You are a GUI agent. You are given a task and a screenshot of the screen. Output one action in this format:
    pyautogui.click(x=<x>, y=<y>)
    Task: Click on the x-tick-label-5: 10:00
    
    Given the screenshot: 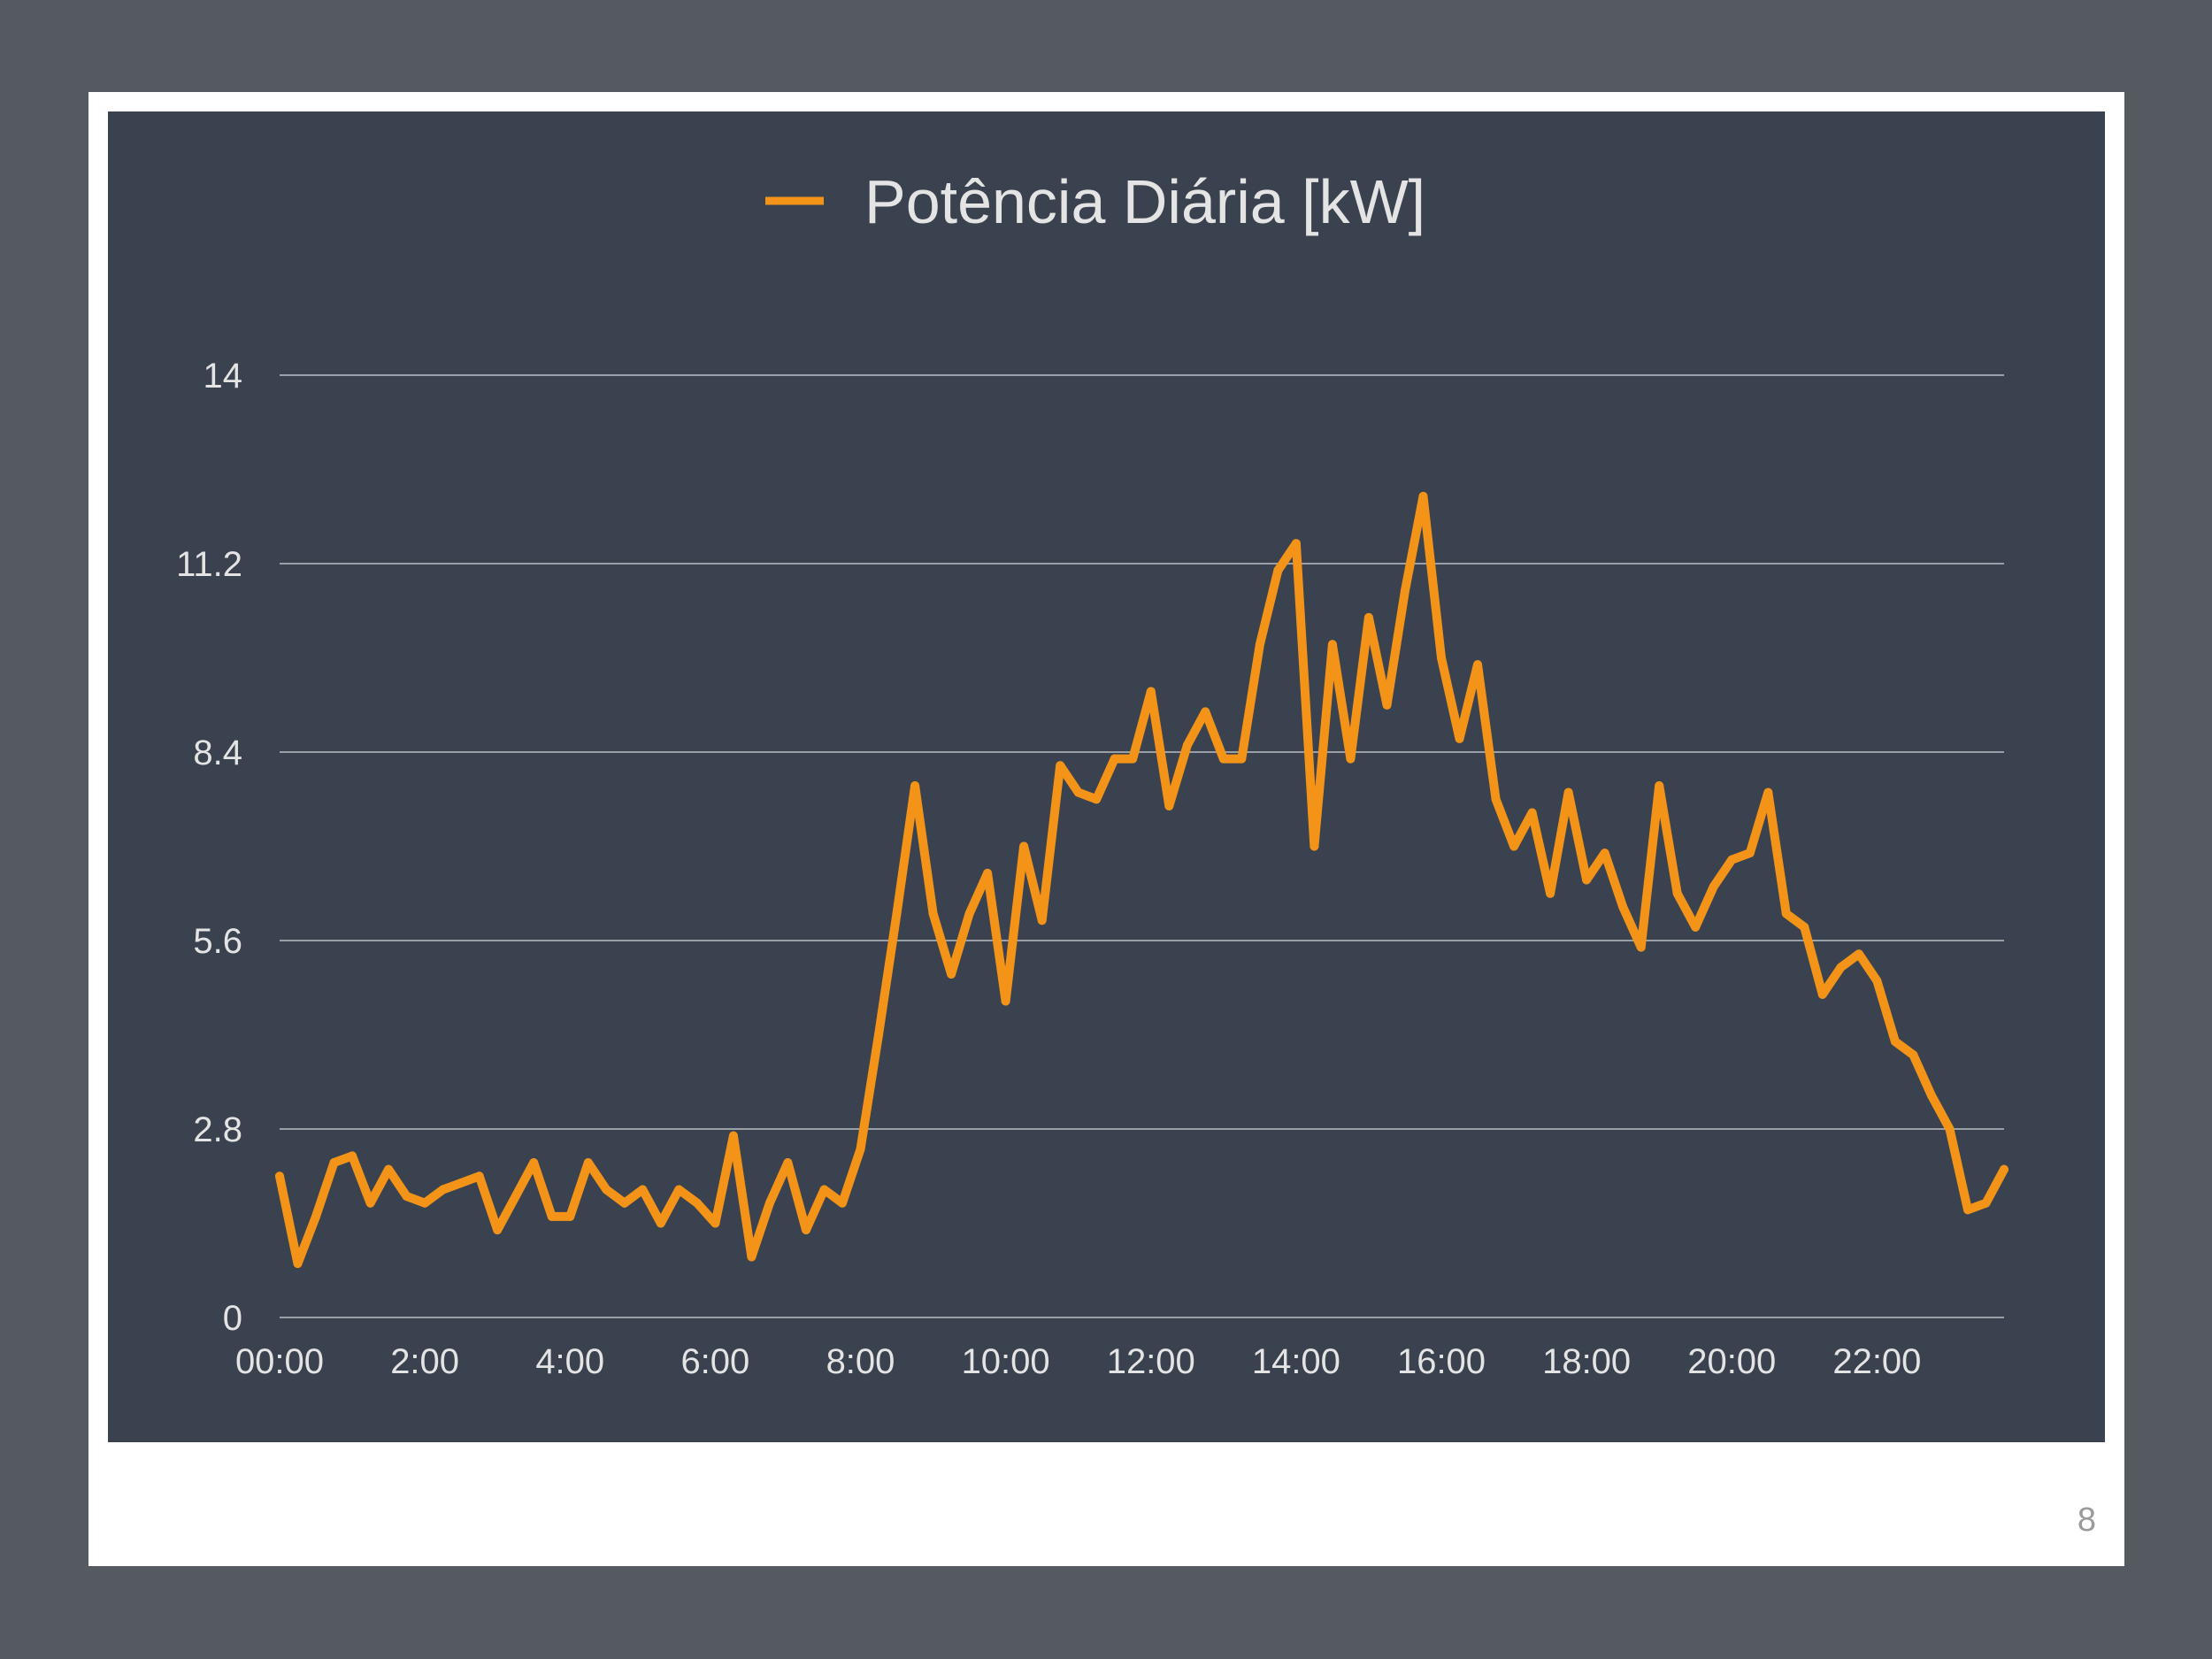 What is the action you would take?
    pyautogui.click(x=1006, y=1362)
    